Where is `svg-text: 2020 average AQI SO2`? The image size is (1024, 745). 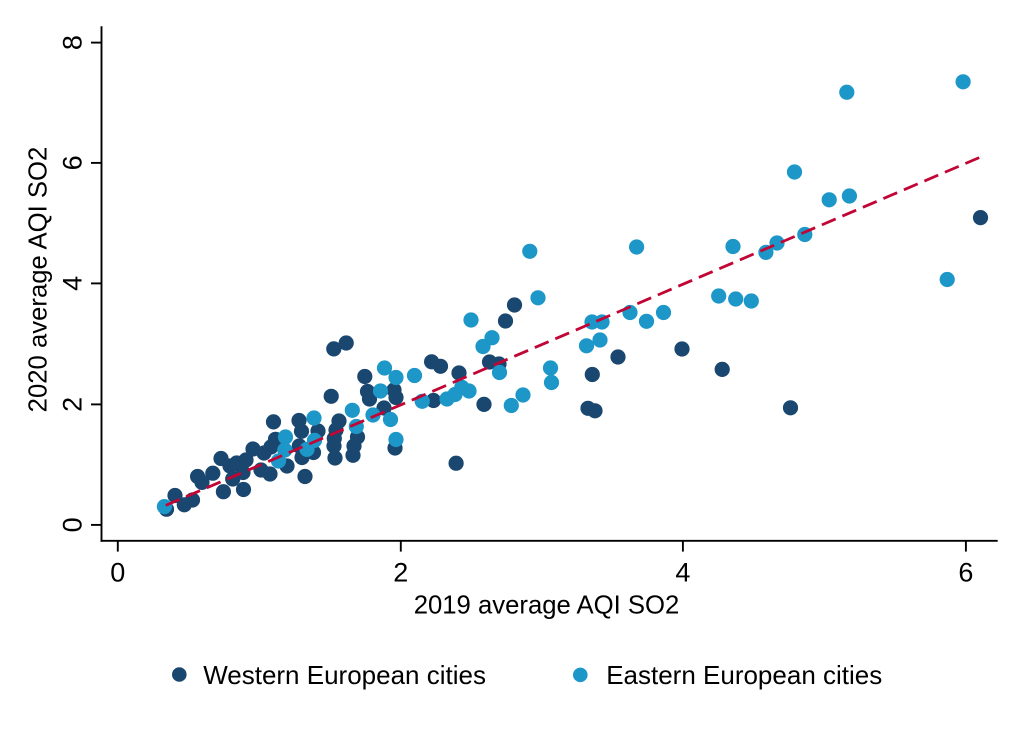 svg-text: 2020 average AQI SO2 is located at coordinates (39, 280).